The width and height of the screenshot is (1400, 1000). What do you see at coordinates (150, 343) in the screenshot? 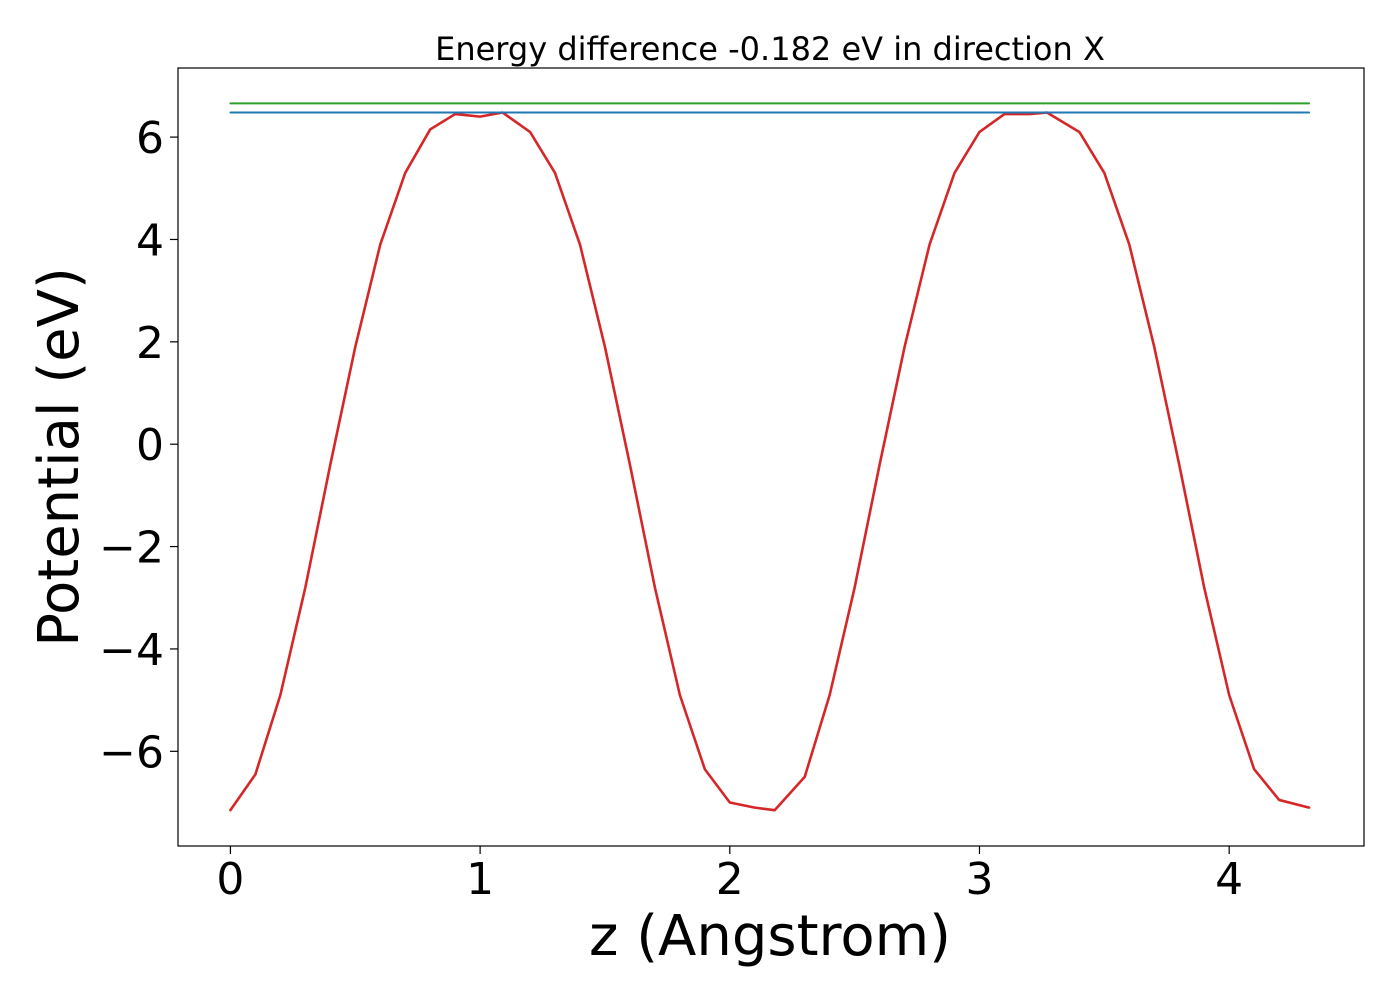
I see `y-tick-label: 2` at bounding box center [150, 343].